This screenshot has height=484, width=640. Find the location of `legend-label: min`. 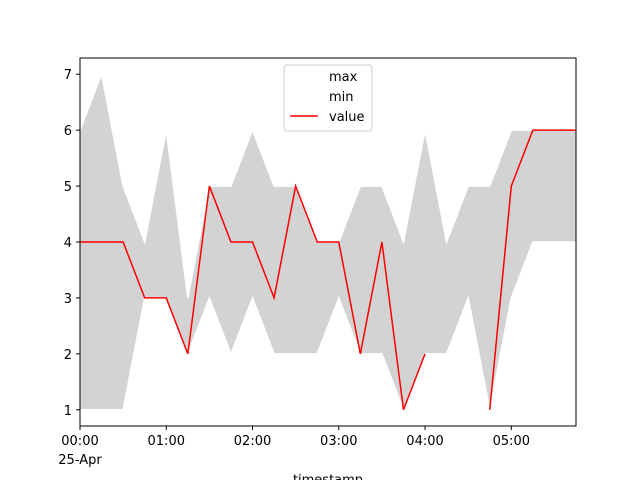

legend-label: min is located at coordinates (341, 97).